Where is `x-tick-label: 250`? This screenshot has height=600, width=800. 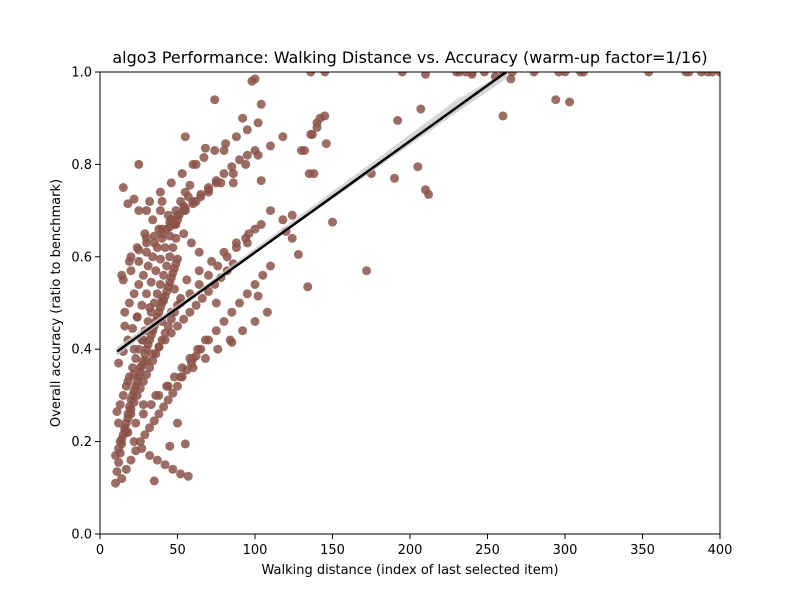
x-tick-label: 250 is located at coordinates (487, 550).